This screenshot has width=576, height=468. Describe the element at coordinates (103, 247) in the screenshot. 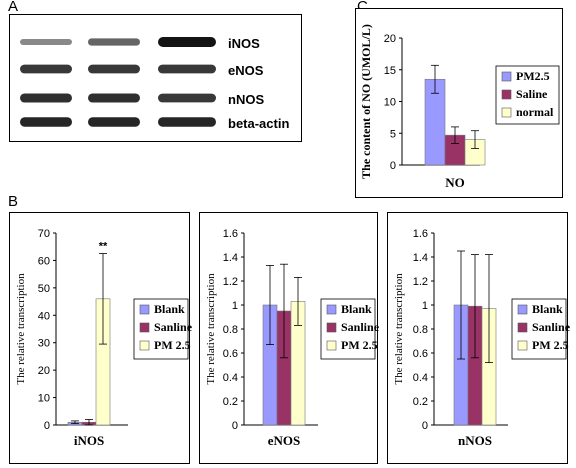

I see `significance-label: **` at that location.